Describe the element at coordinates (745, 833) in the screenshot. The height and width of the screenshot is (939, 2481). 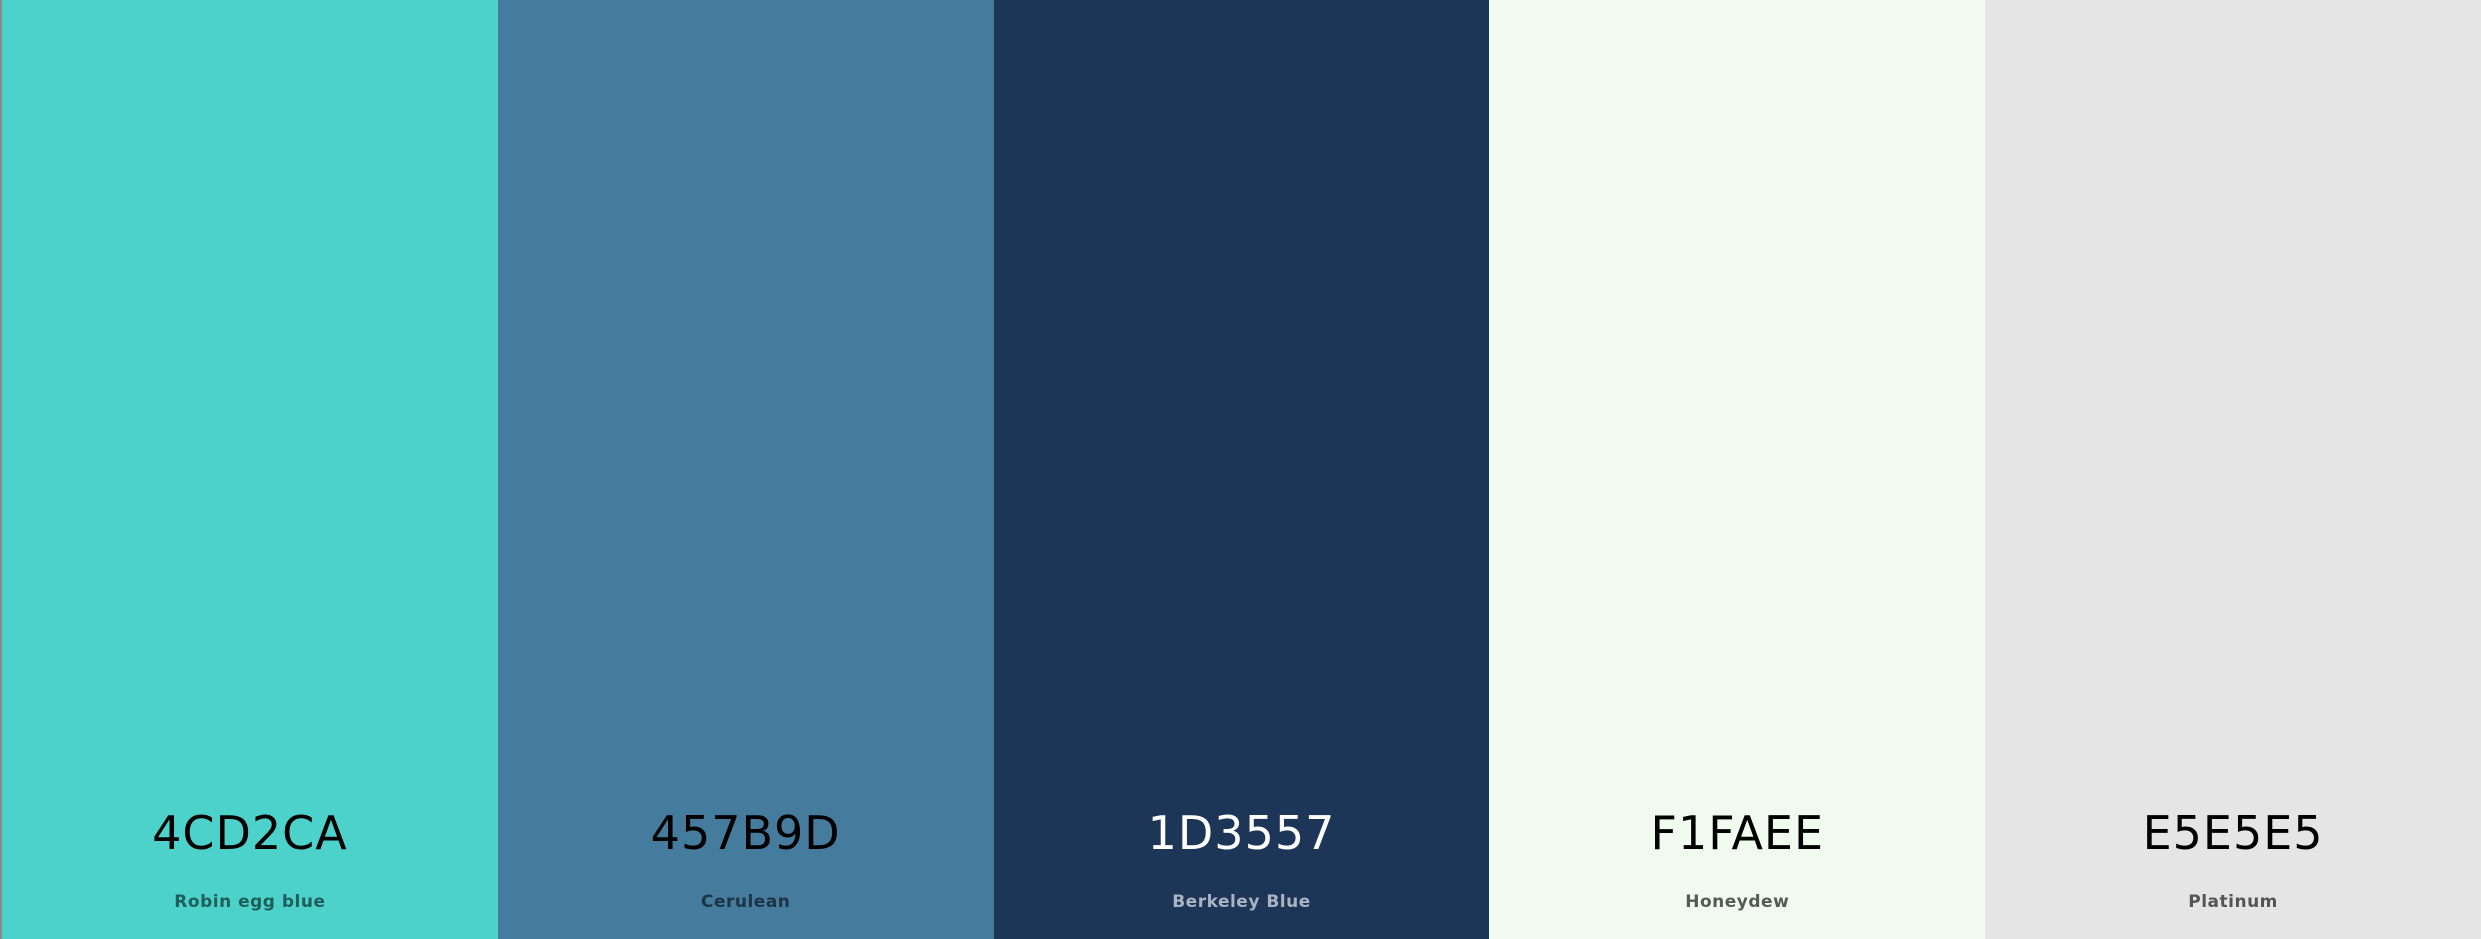
I see `swatch-hex-code: 457B9D` at that location.